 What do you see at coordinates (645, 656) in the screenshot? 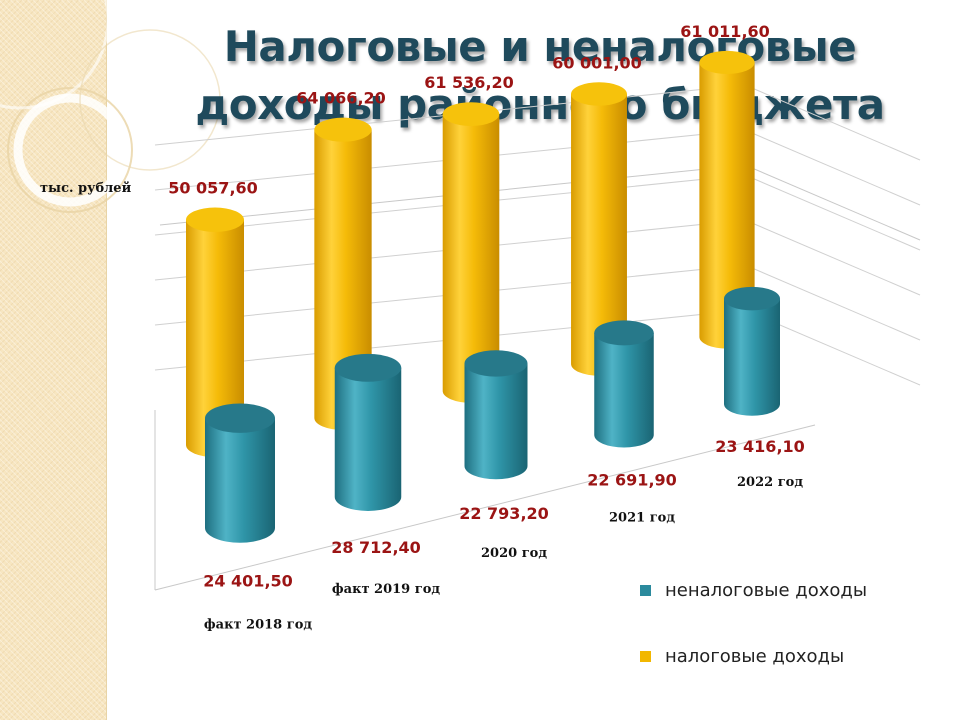
I see `legend-swatch-tax` at bounding box center [645, 656].